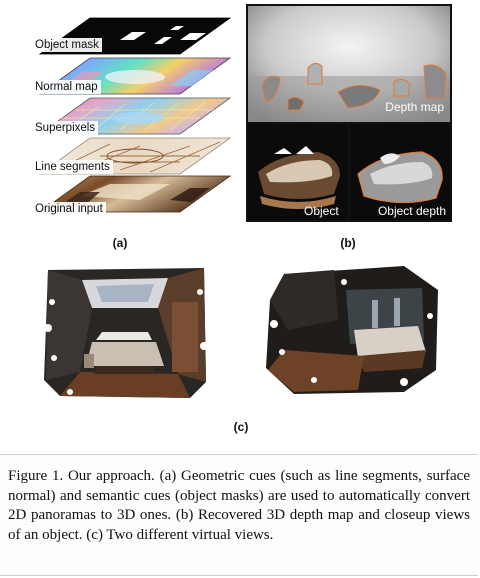 The height and width of the screenshot is (578, 480). I want to click on object-depth-label: Object depth, so click(411, 211).